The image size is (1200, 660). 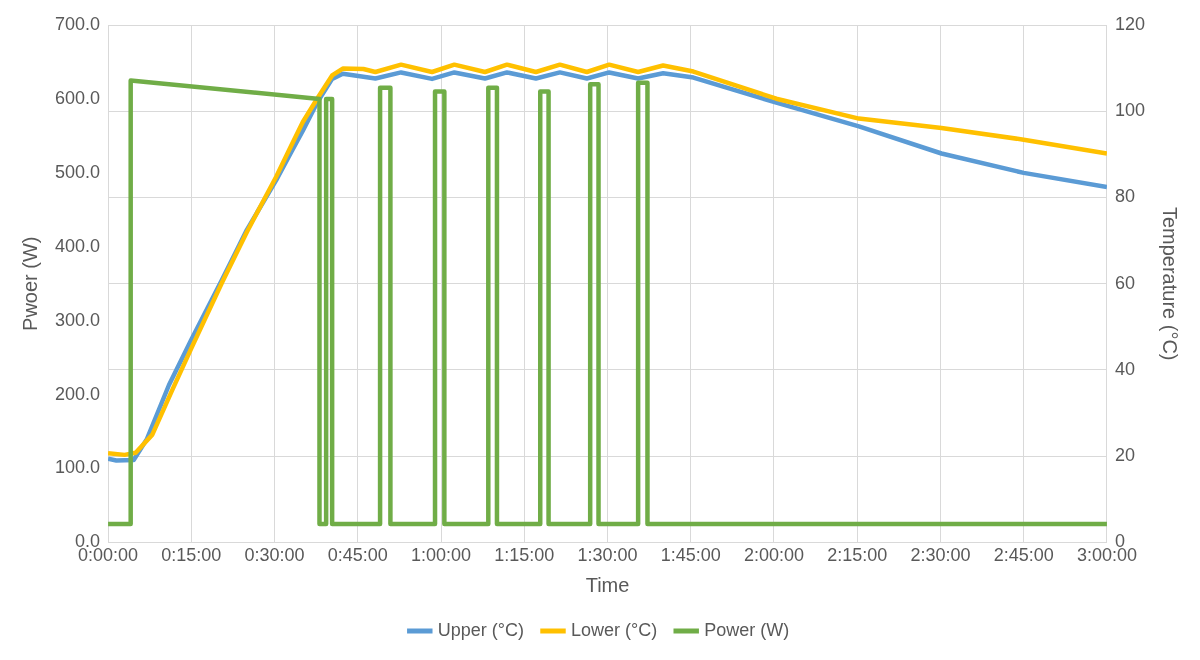 What do you see at coordinates (940, 555) in the screenshot?
I see `x-tick-label: 2:30:00` at bounding box center [940, 555].